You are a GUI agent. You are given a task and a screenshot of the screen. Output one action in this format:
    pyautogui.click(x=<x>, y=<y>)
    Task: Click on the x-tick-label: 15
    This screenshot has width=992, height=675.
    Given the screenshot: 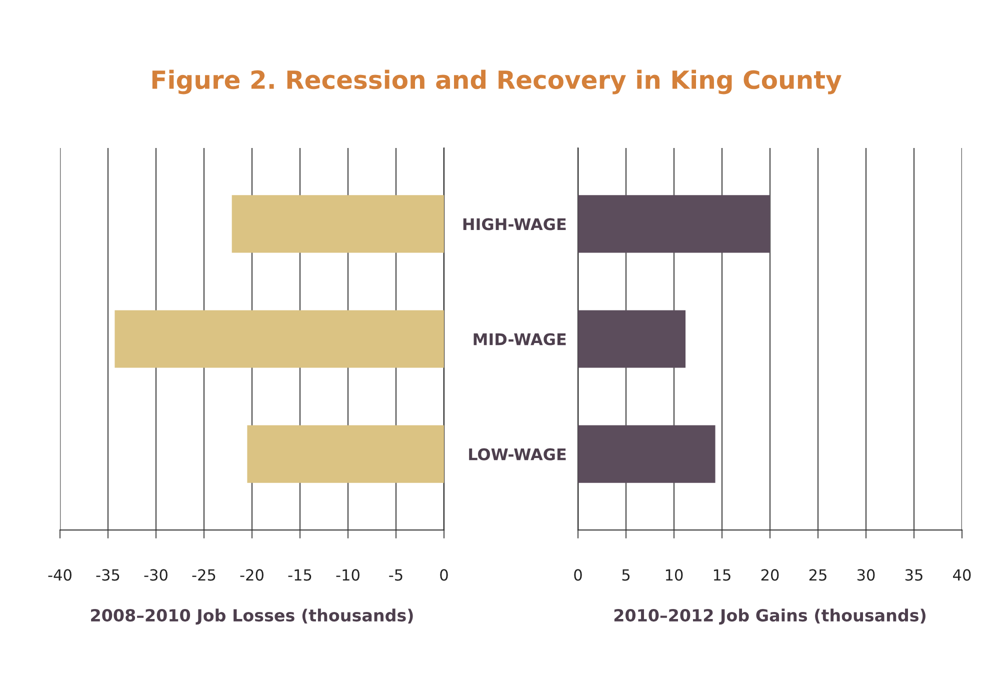 What is the action you would take?
    pyautogui.click(x=722, y=575)
    